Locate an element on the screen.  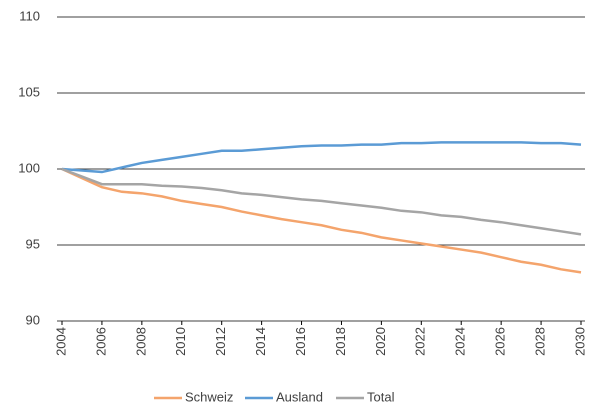
y-tick-label: 110 is located at coordinates (29, 15).